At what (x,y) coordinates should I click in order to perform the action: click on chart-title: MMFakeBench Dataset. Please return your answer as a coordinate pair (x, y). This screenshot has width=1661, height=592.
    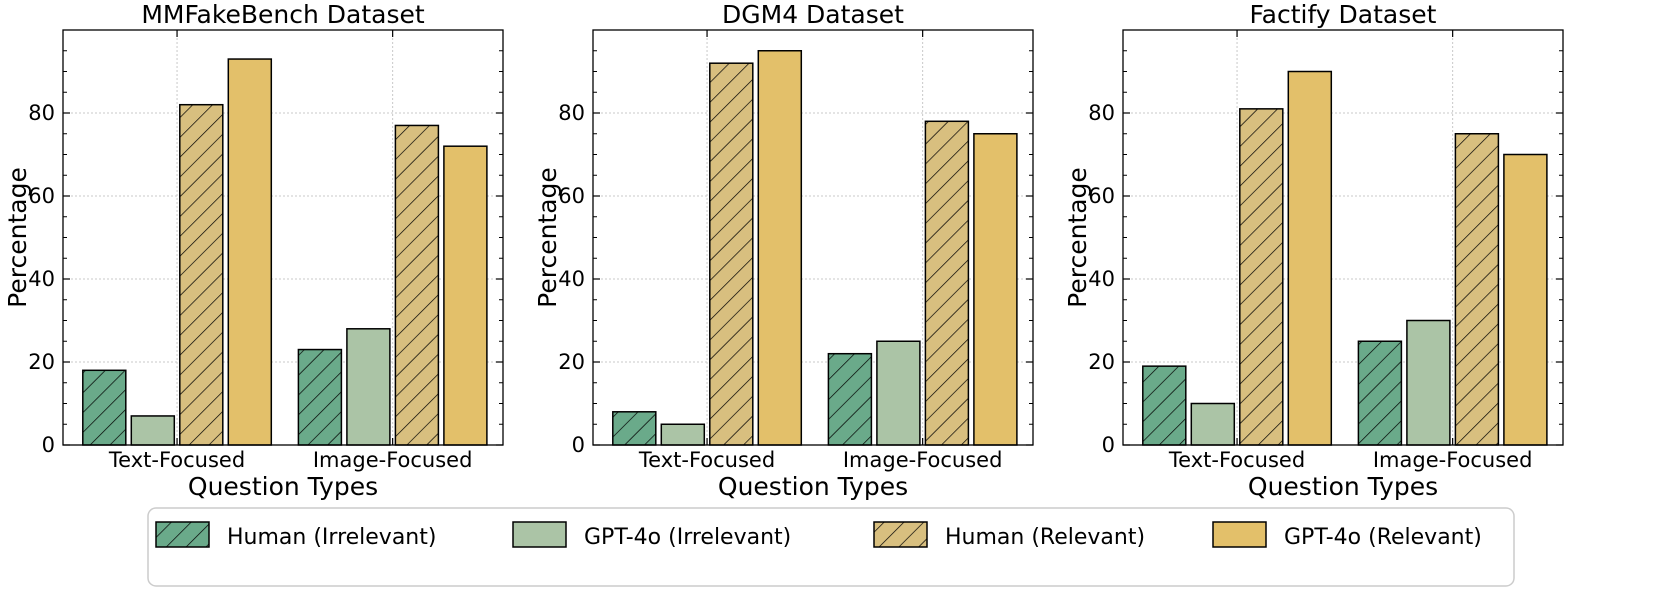
    Looking at the image, I should click on (283, 14).